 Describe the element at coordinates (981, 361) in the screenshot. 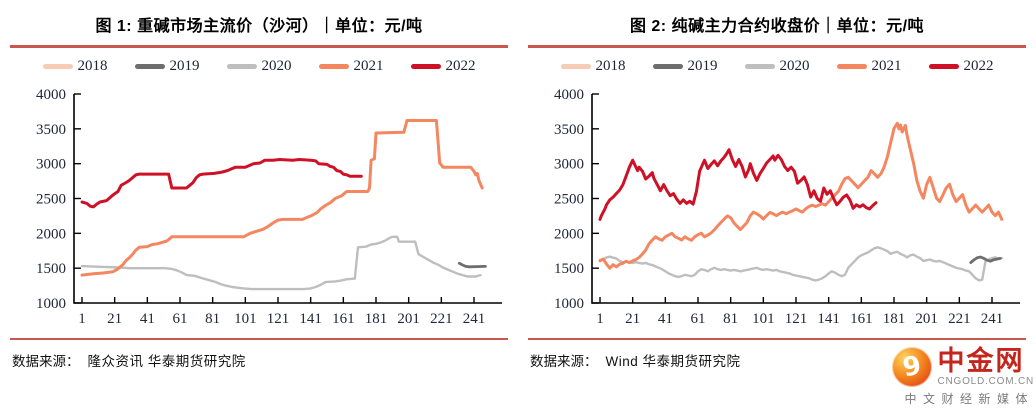

I see `logo-name: 中金网` at that location.